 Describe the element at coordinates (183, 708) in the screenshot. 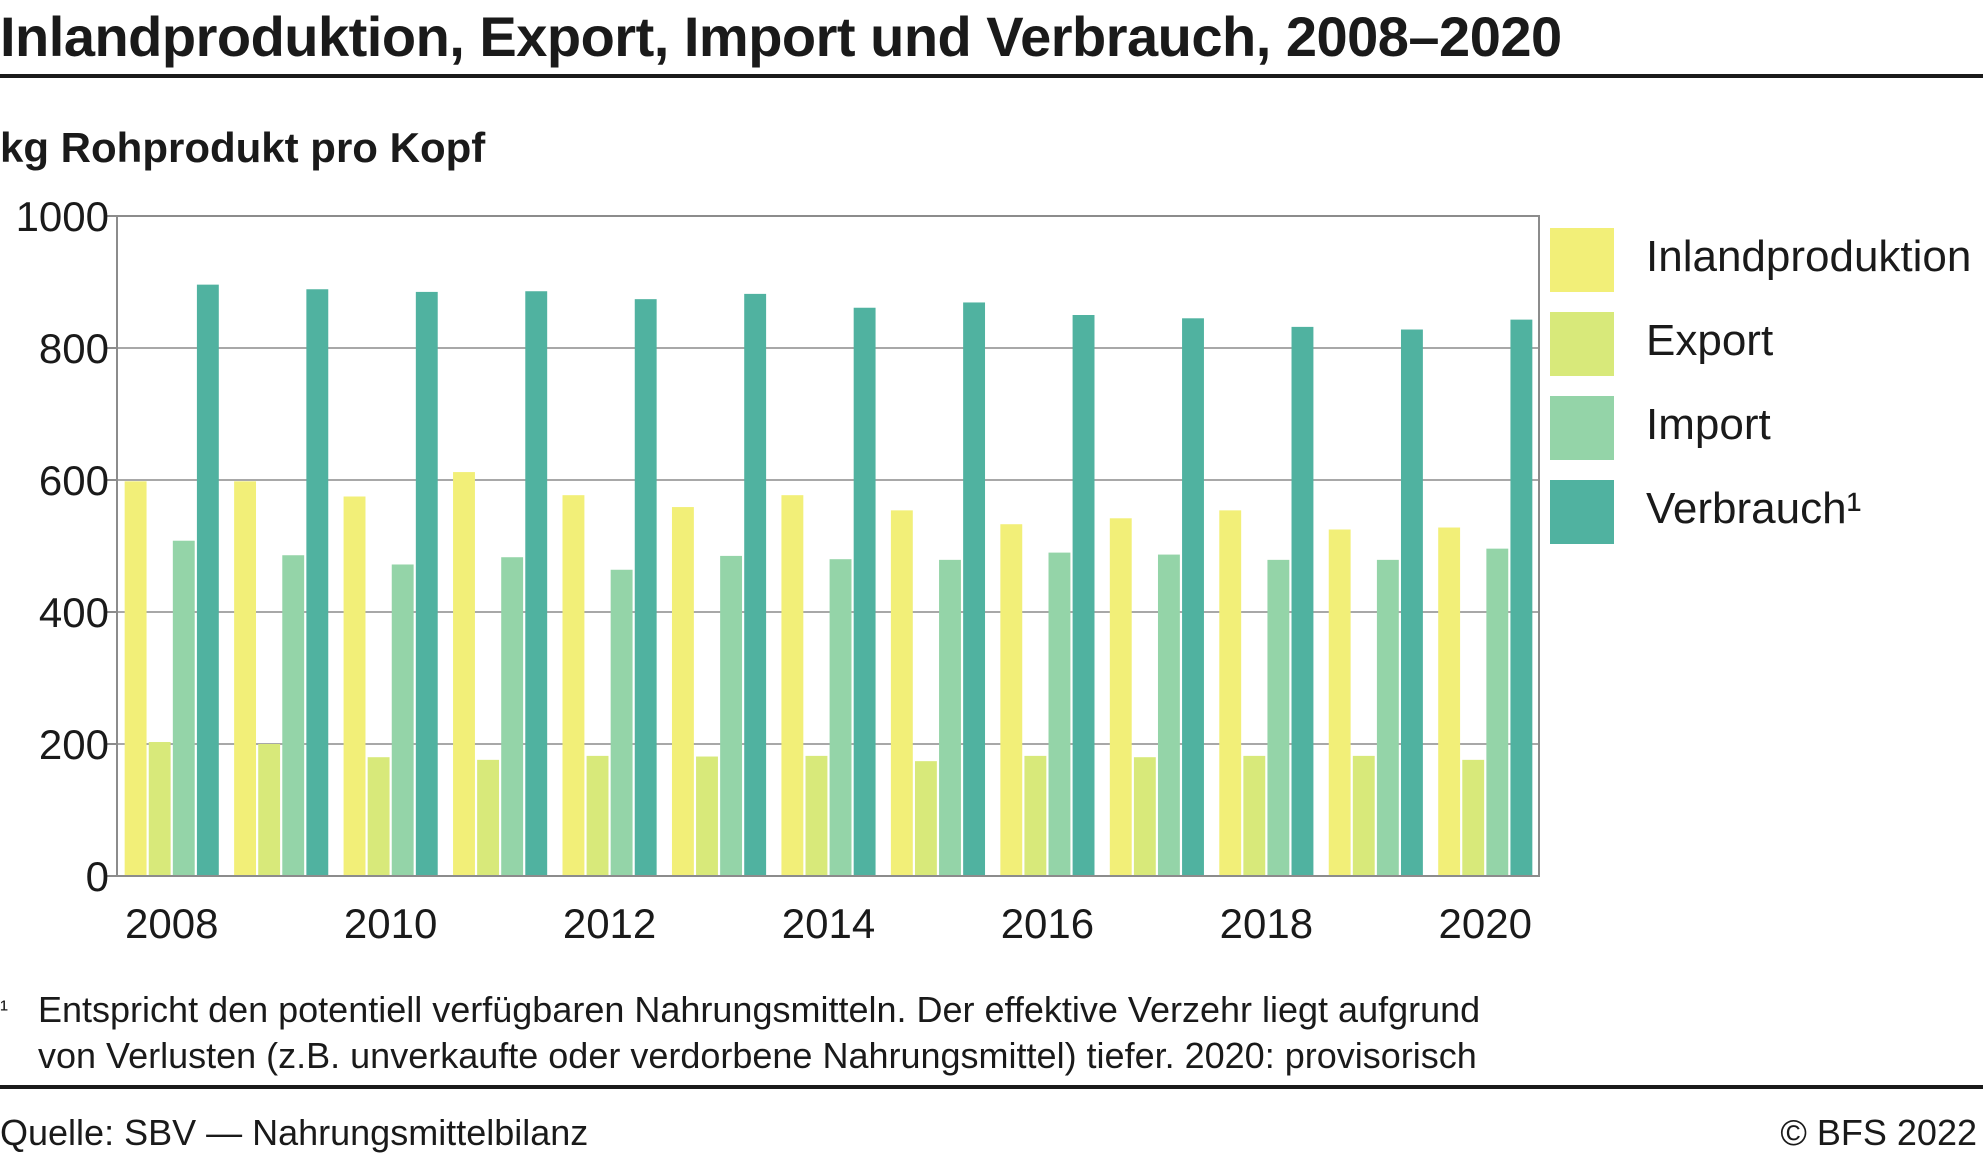

I see `bar-import-2008` at that location.